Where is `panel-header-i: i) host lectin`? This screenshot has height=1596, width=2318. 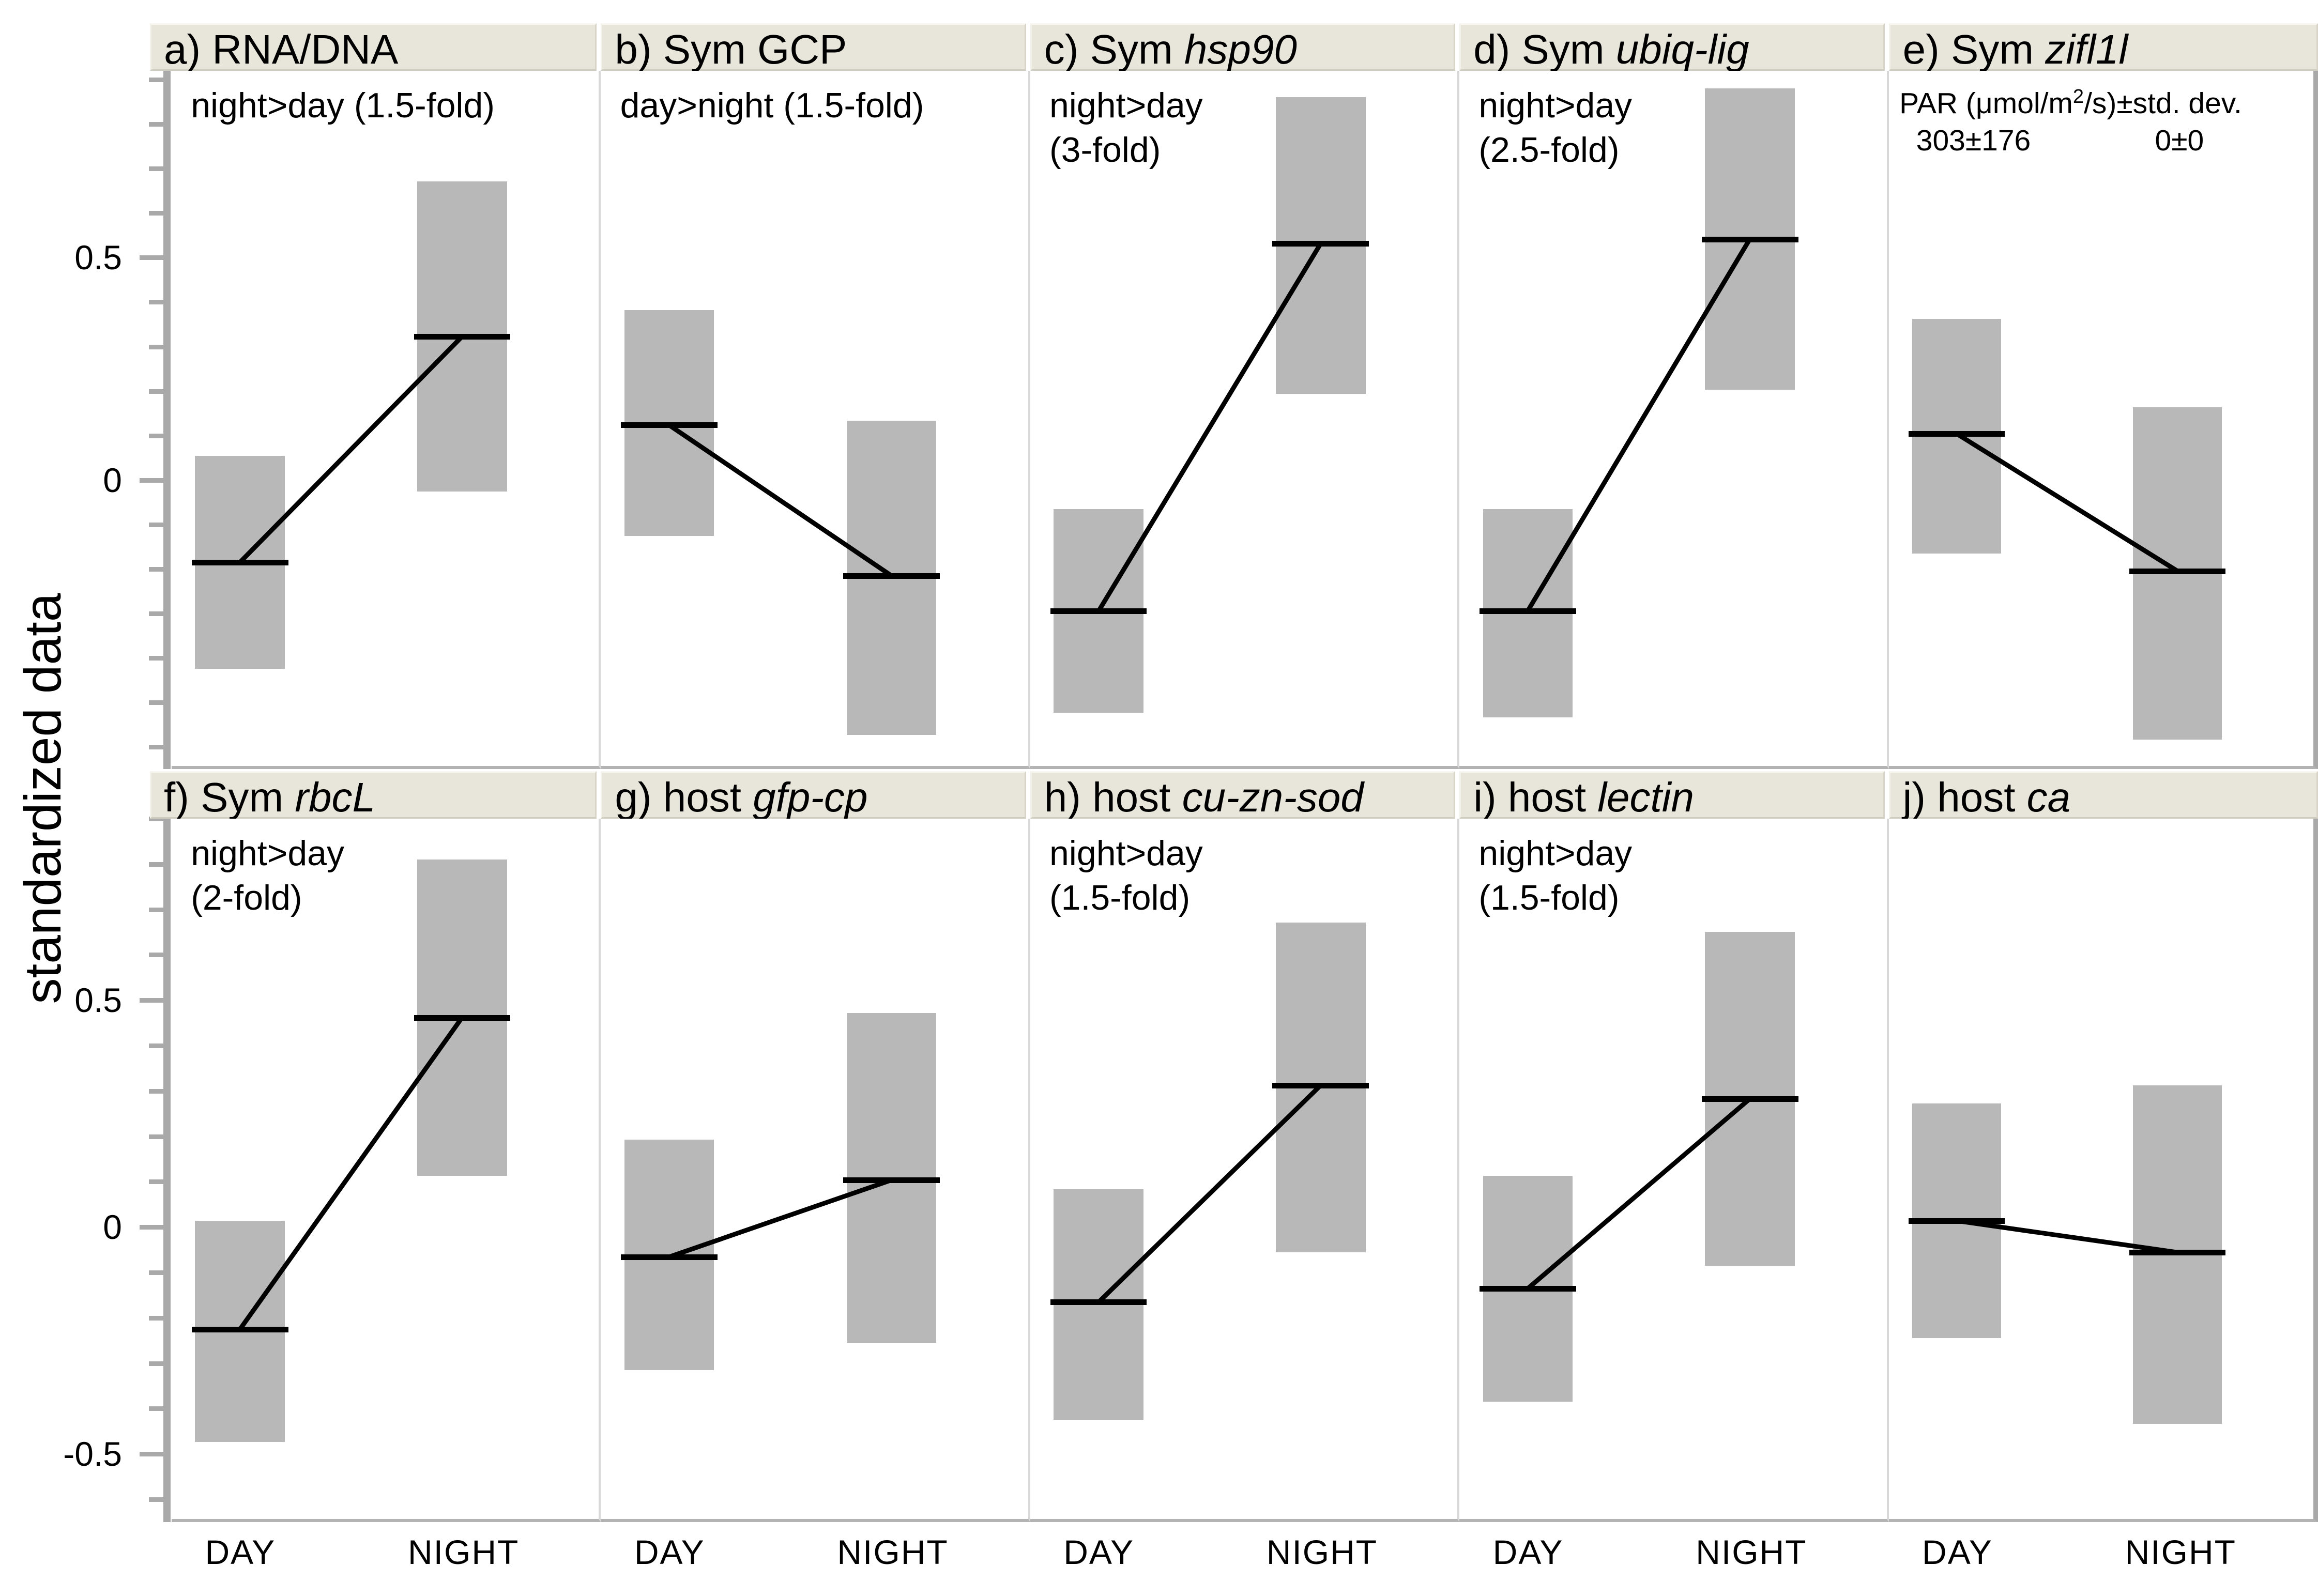 panel-header-i: i) host lectin is located at coordinates (1672, 795).